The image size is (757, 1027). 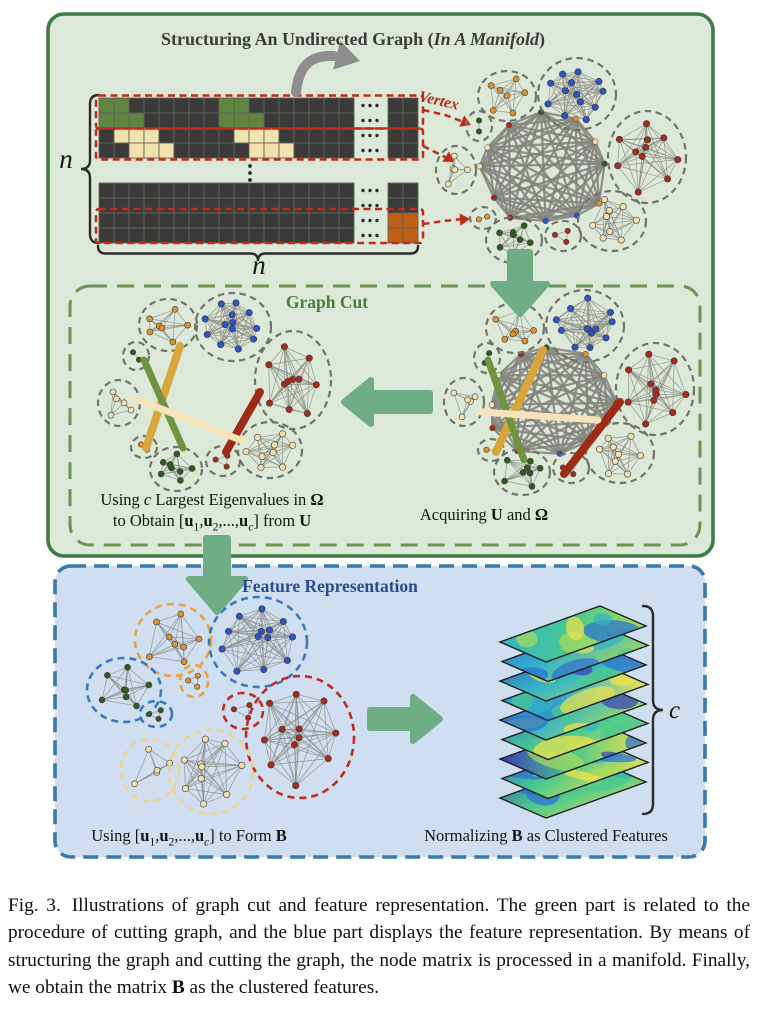 What do you see at coordinates (569, 392) in the screenshot?
I see `precut-graph` at bounding box center [569, 392].